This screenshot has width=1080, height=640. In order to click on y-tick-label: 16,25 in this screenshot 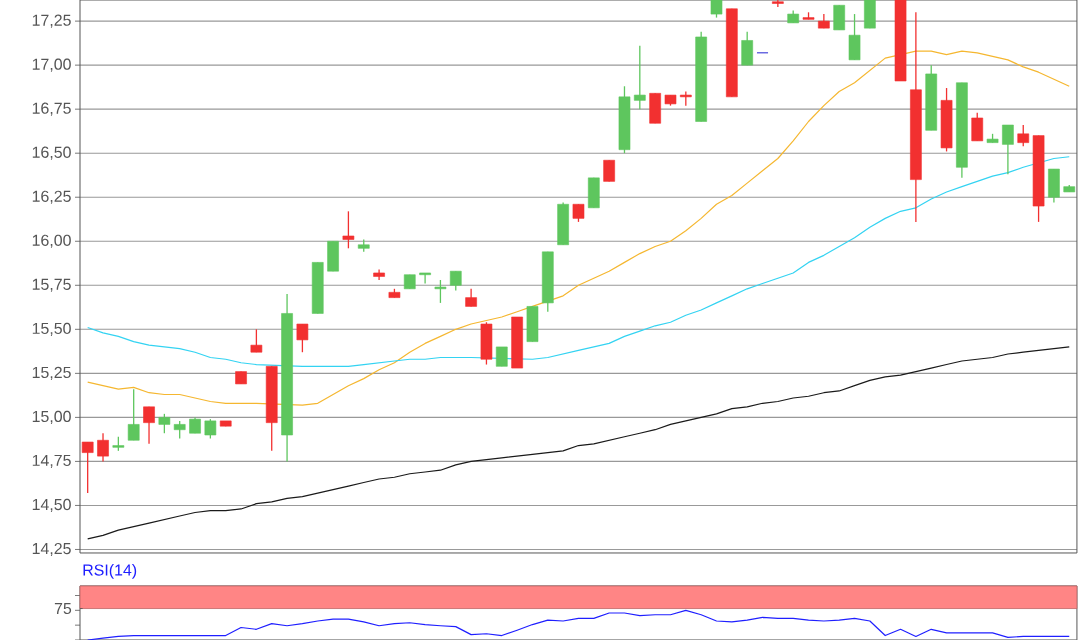, I will do `click(51, 197)`.